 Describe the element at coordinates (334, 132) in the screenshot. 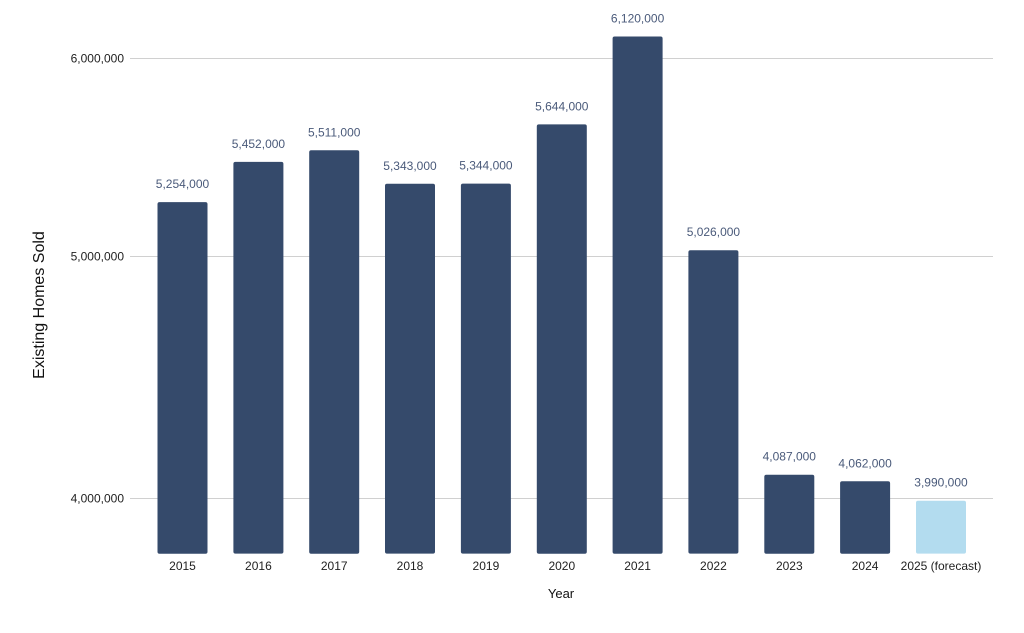

I see `data-label: 5,511,000` at that location.